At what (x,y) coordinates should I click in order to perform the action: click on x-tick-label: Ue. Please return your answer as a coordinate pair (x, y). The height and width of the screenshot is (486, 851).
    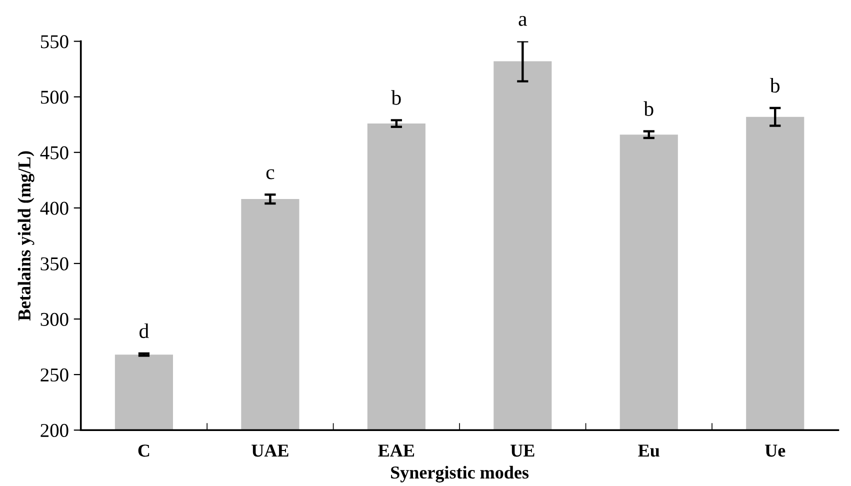
    Looking at the image, I should click on (775, 450).